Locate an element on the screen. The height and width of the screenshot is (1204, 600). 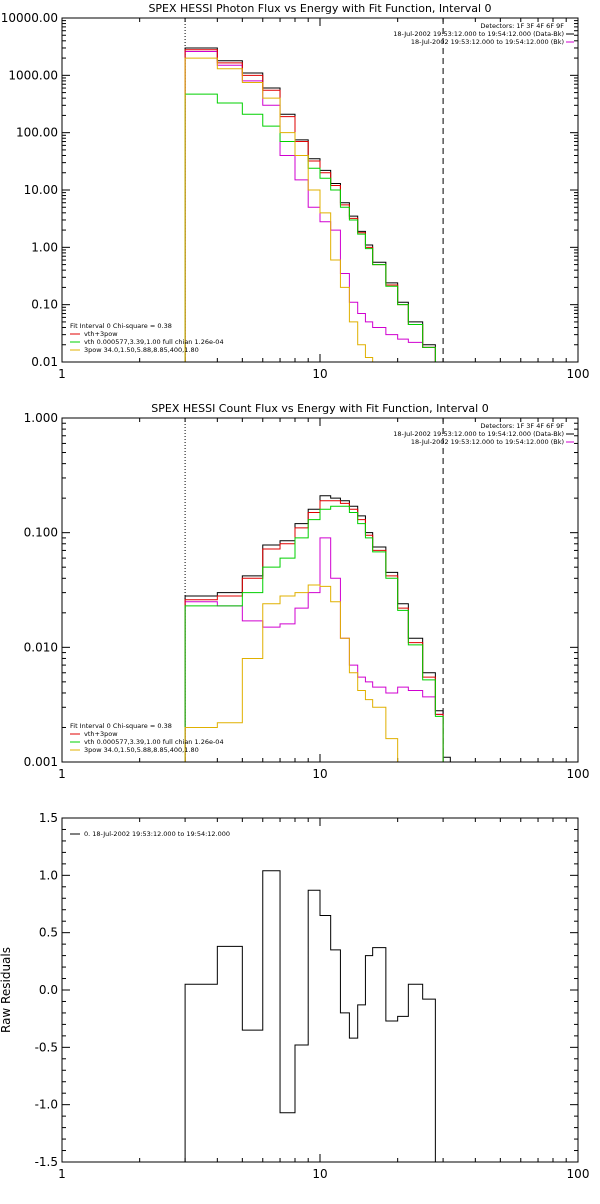
y-tick-label: 1.000 is located at coordinates (41, 418).